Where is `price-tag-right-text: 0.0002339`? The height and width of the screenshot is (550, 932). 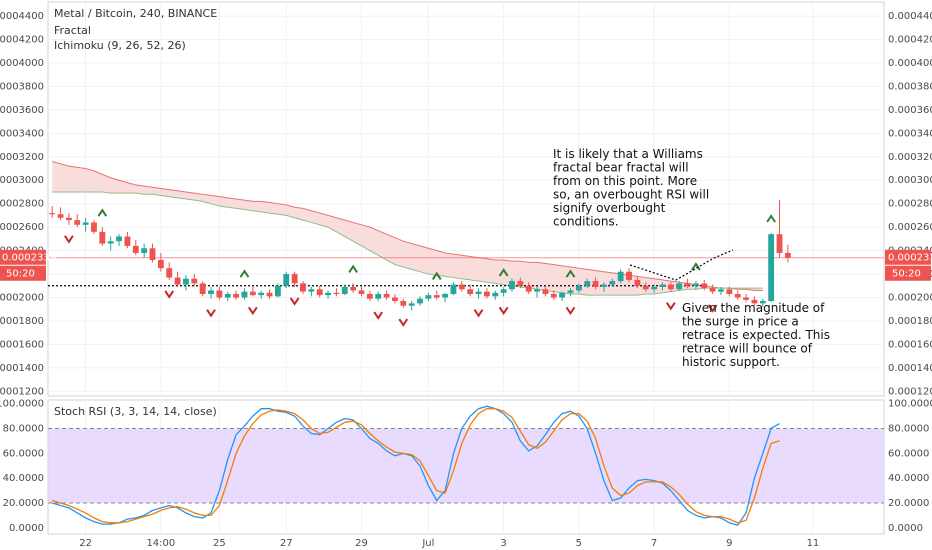
price-tag-right-text: 0.0002339 is located at coordinates (910, 258).